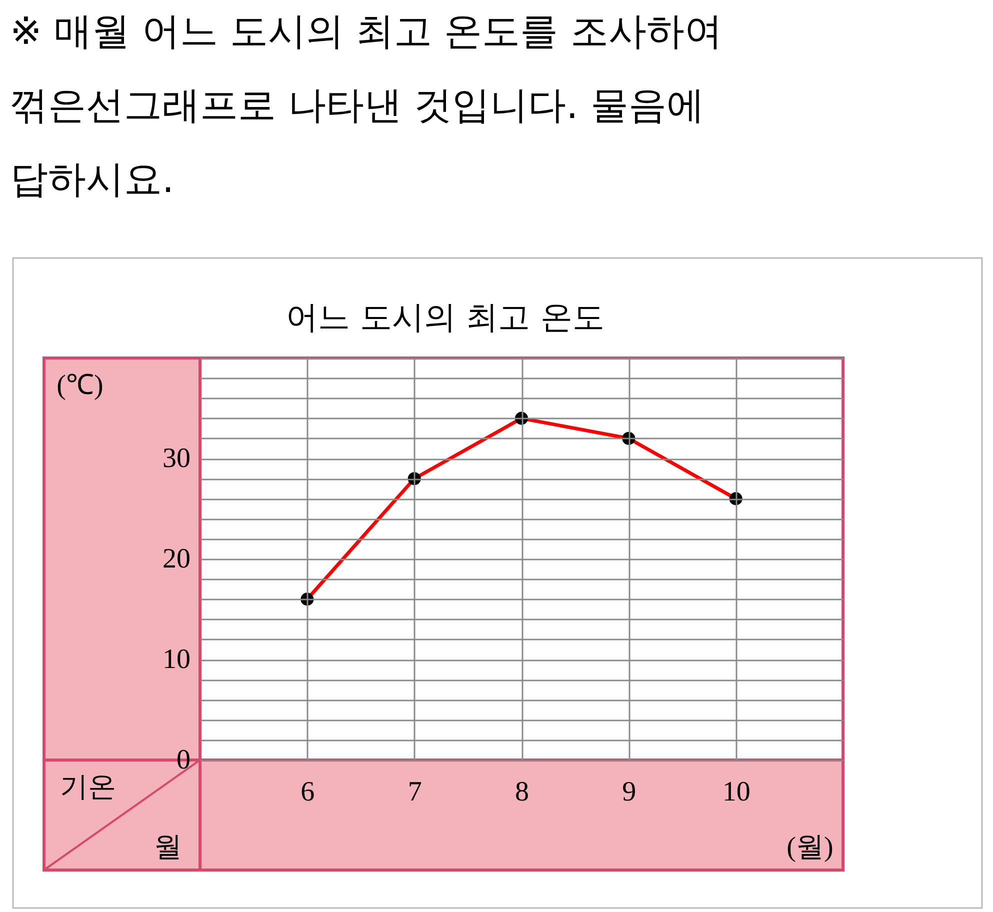  I want to click on y-axis-title: (℃), so click(80, 385).